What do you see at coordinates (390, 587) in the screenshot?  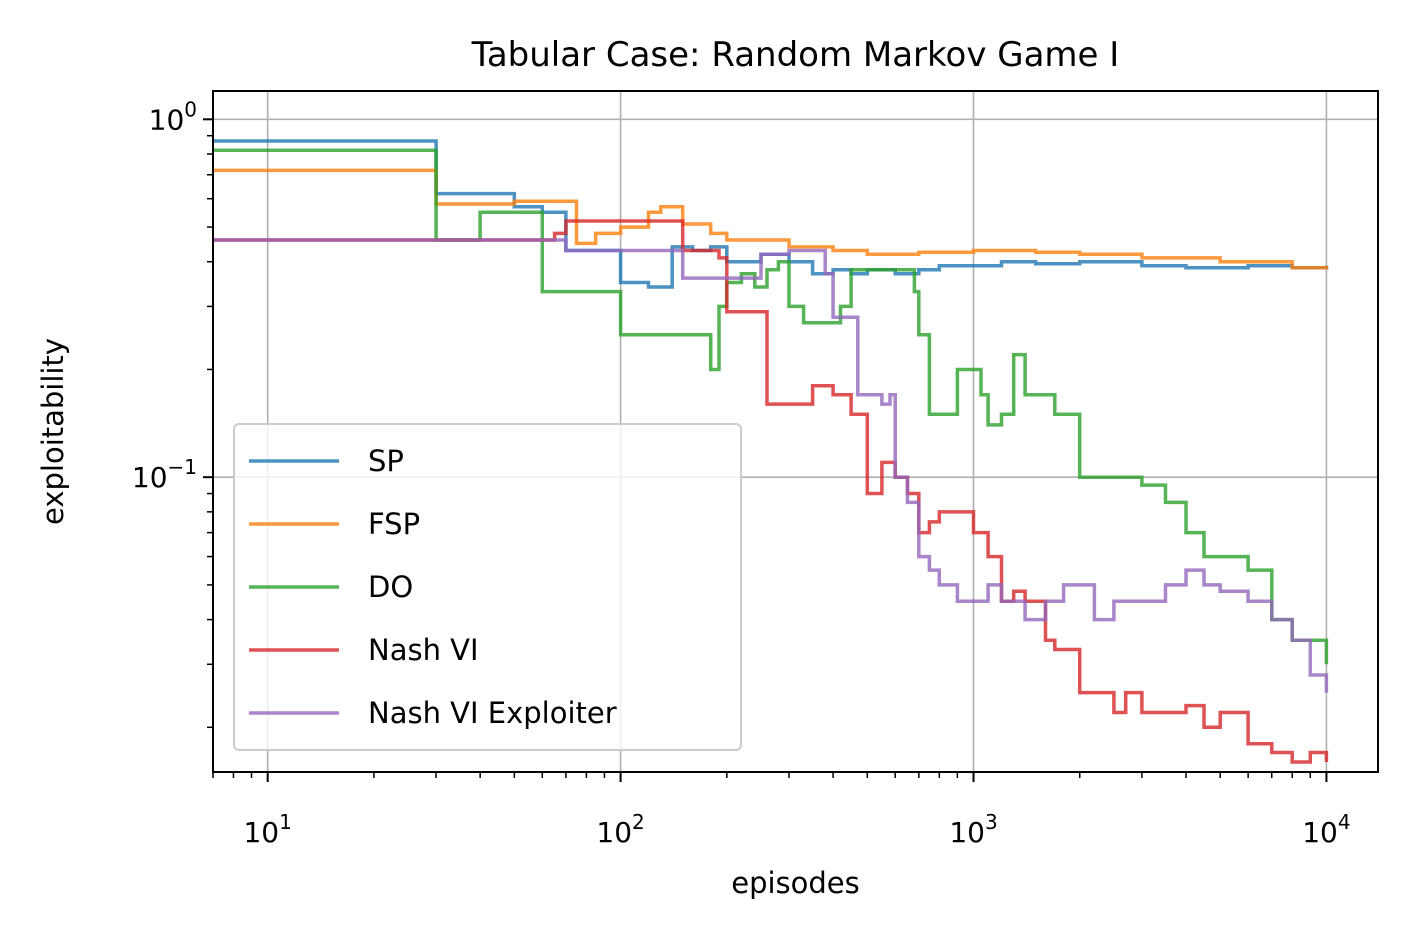 I see `legend-label-do: DO` at bounding box center [390, 587].